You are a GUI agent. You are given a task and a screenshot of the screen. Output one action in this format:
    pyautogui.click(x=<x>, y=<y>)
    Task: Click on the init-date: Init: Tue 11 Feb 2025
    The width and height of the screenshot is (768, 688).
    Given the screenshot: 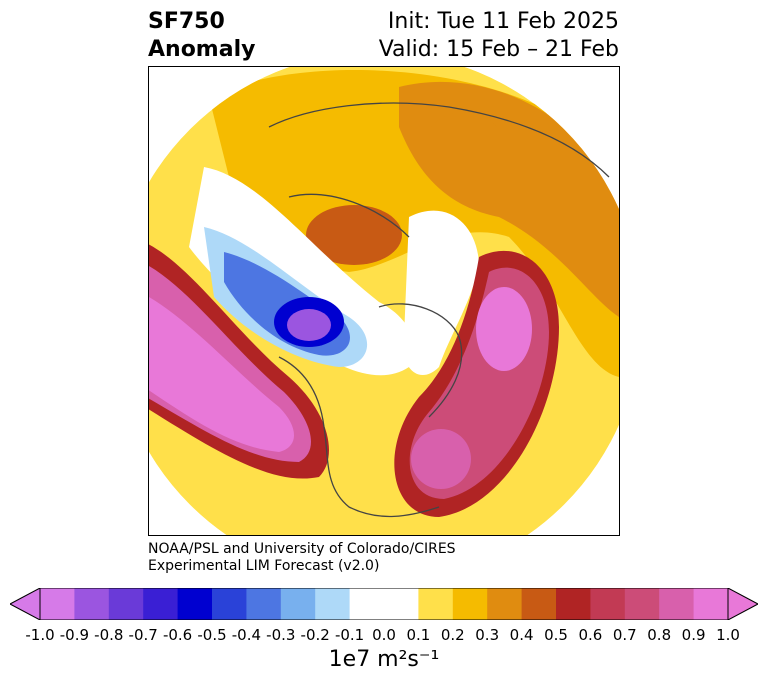 What is the action you would take?
    pyautogui.click(x=503, y=21)
    